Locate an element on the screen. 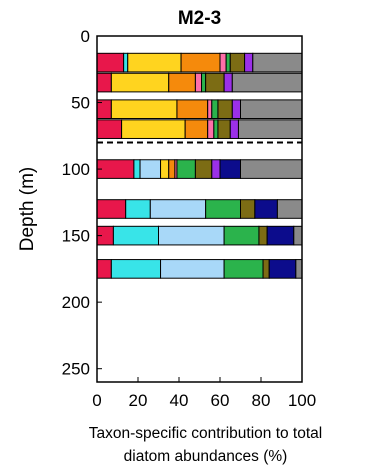 The height and width of the screenshot is (468, 369). y-axis-label: Depth (m) is located at coordinates (27, 209).